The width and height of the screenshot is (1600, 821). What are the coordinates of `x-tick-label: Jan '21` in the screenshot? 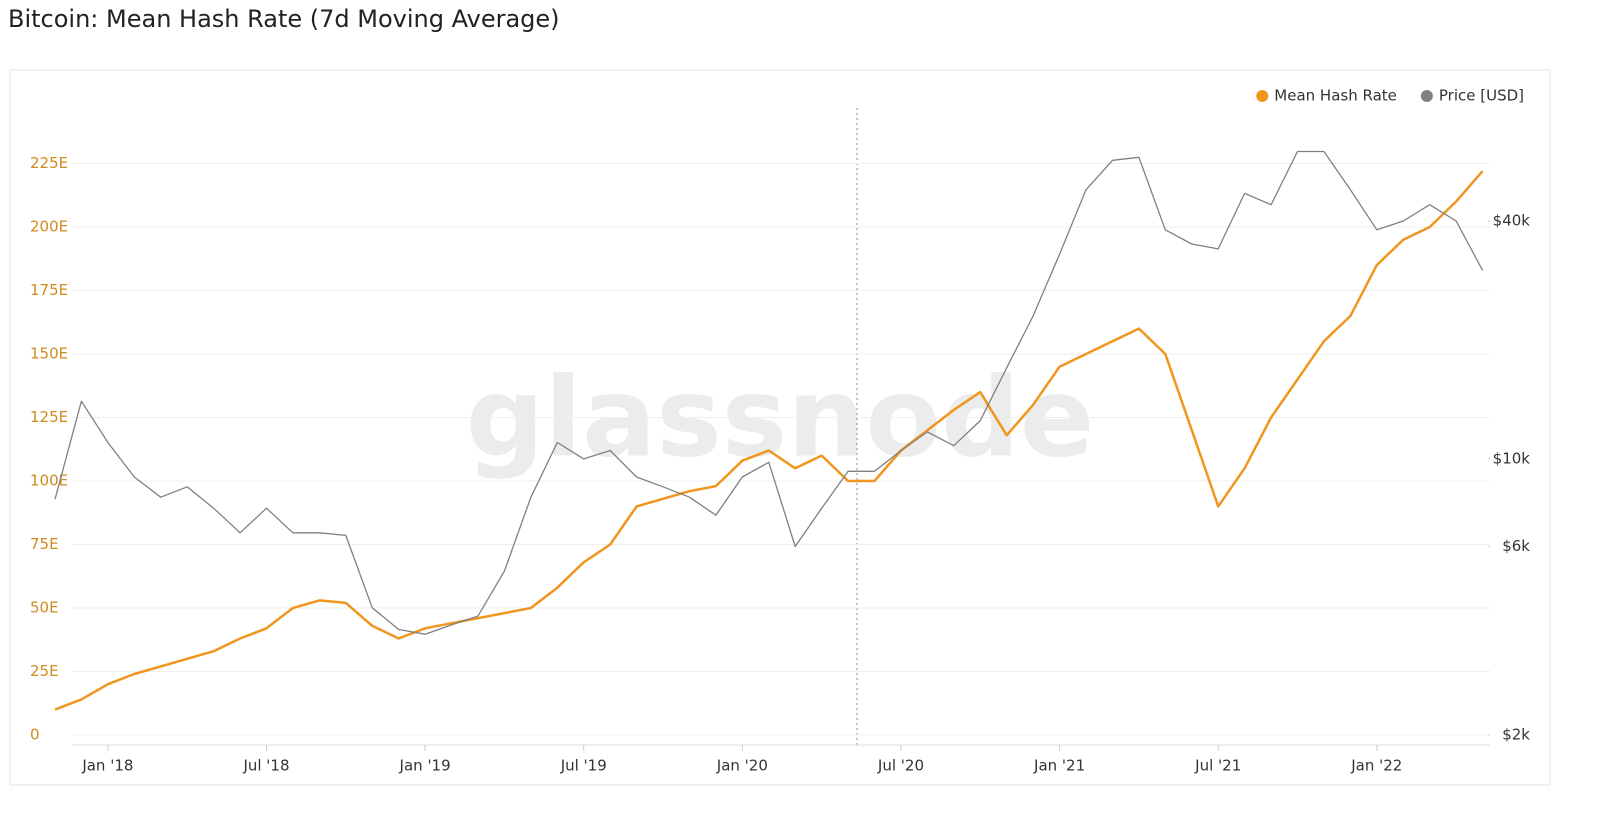 It's located at (1059, 766).